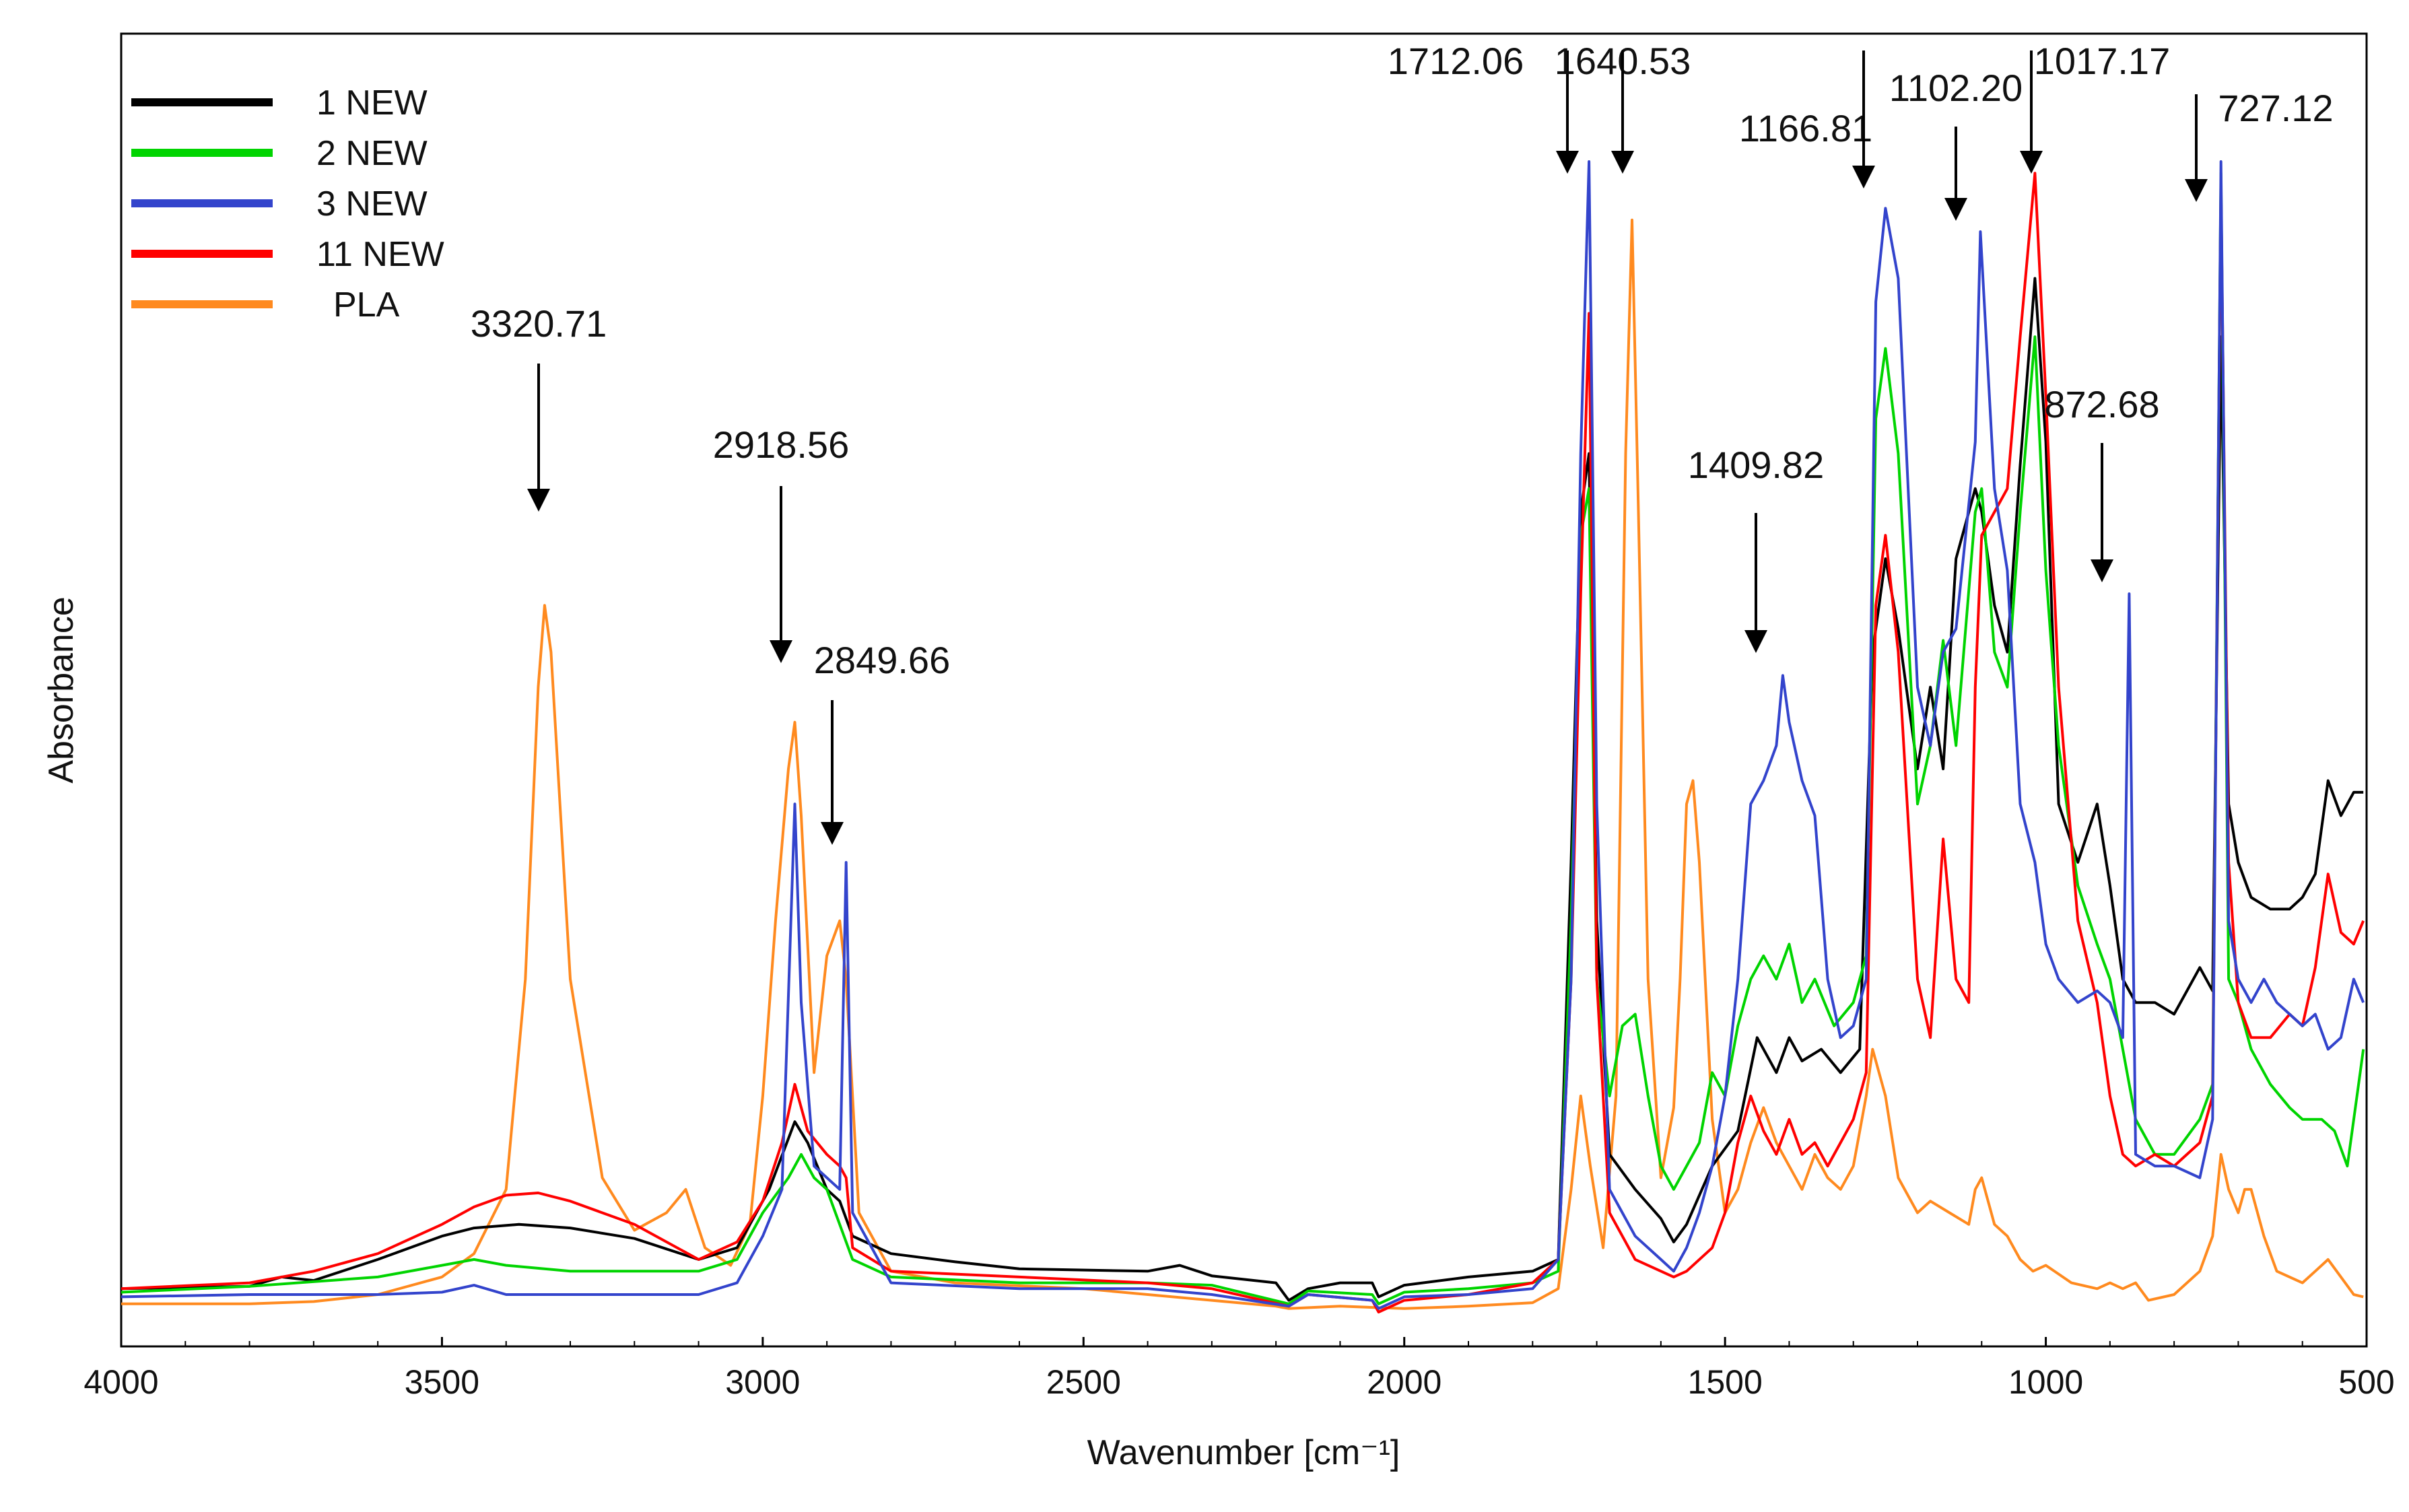 The height and width of the screenshot is (1512, 2409). What do you see at coordinates (1239, 1369) in the screenshot?
I see `x-axis-ticks: 4000 3500 3000 2500 2000 1500 1000 500` at bounding box center [1239, 1369].